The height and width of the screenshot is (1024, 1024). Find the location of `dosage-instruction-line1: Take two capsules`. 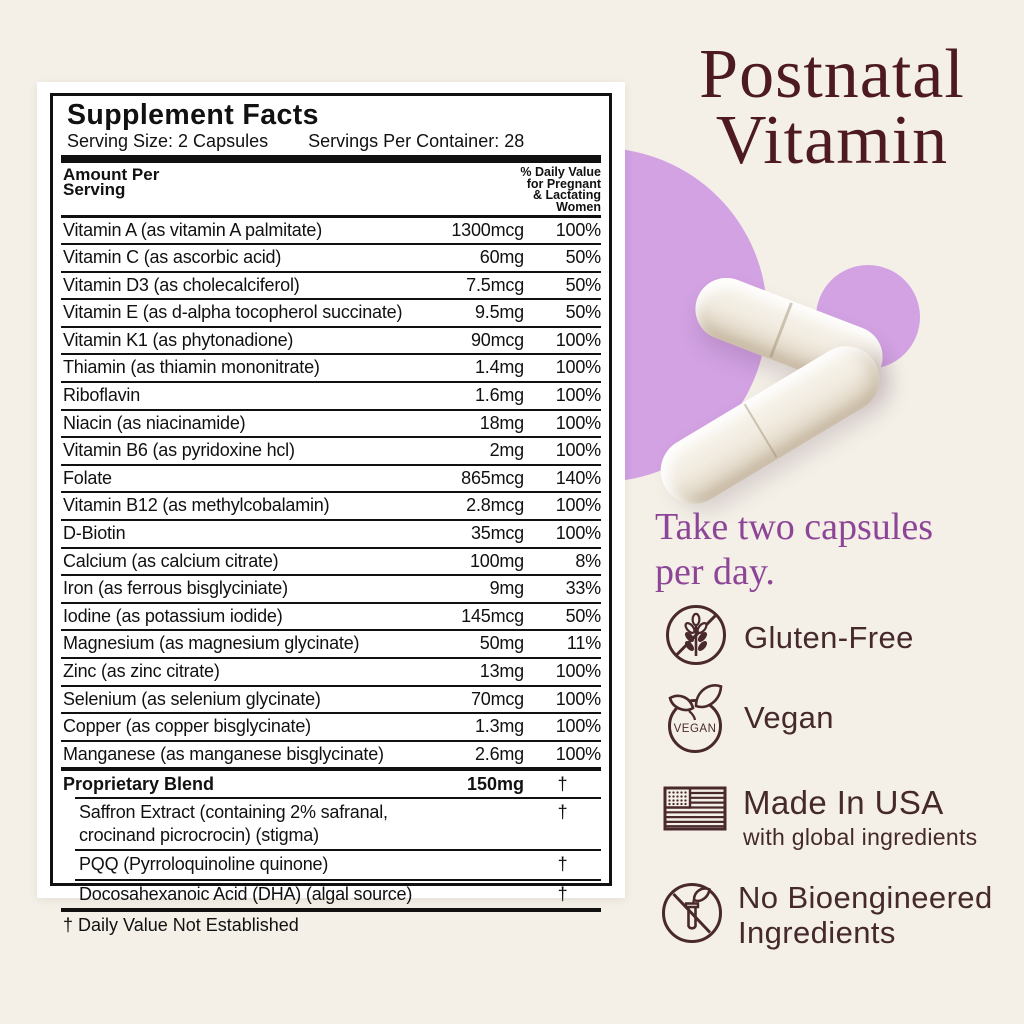

dosage-instruction-line1: Take two capsules is located at coordinates (794, 527).